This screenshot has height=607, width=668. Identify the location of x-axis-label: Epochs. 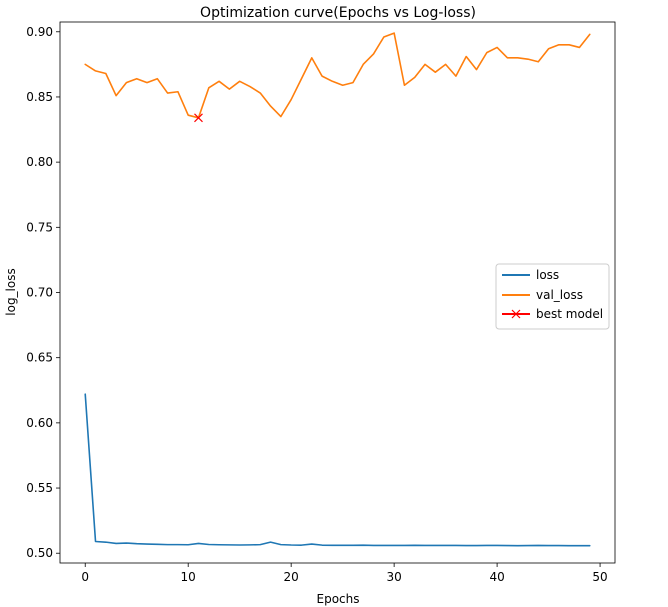
(338, 599).